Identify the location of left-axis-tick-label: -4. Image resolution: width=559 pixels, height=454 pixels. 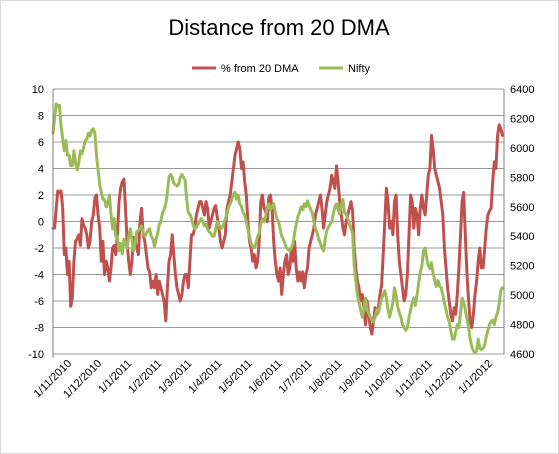
(39, 276).